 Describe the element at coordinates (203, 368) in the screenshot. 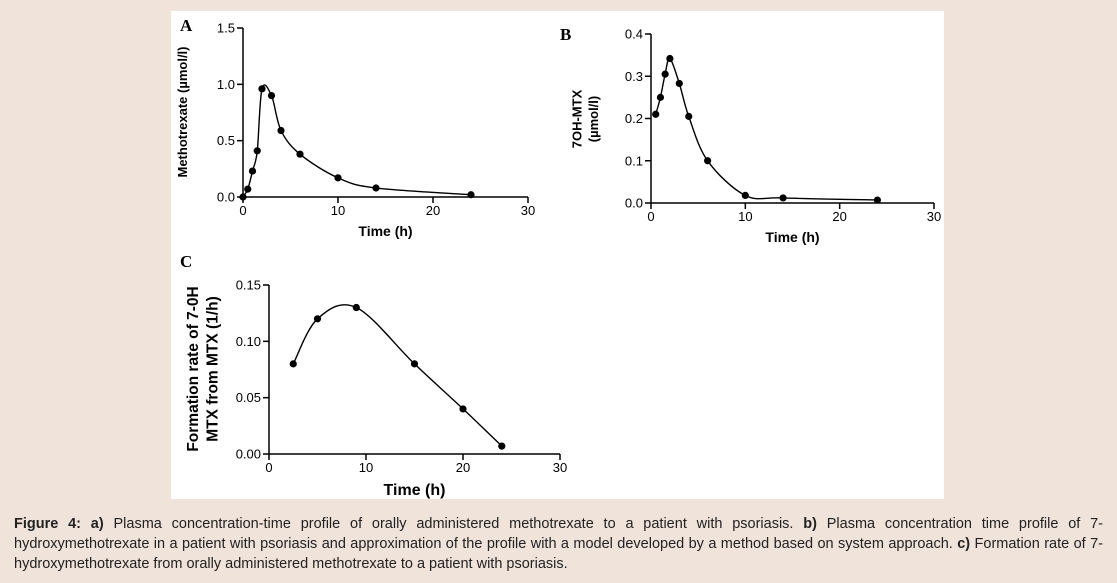

I see `chart-c-y-axis-title: Formation rate of 7-0H MTX from MTX (1/h)` at that location.